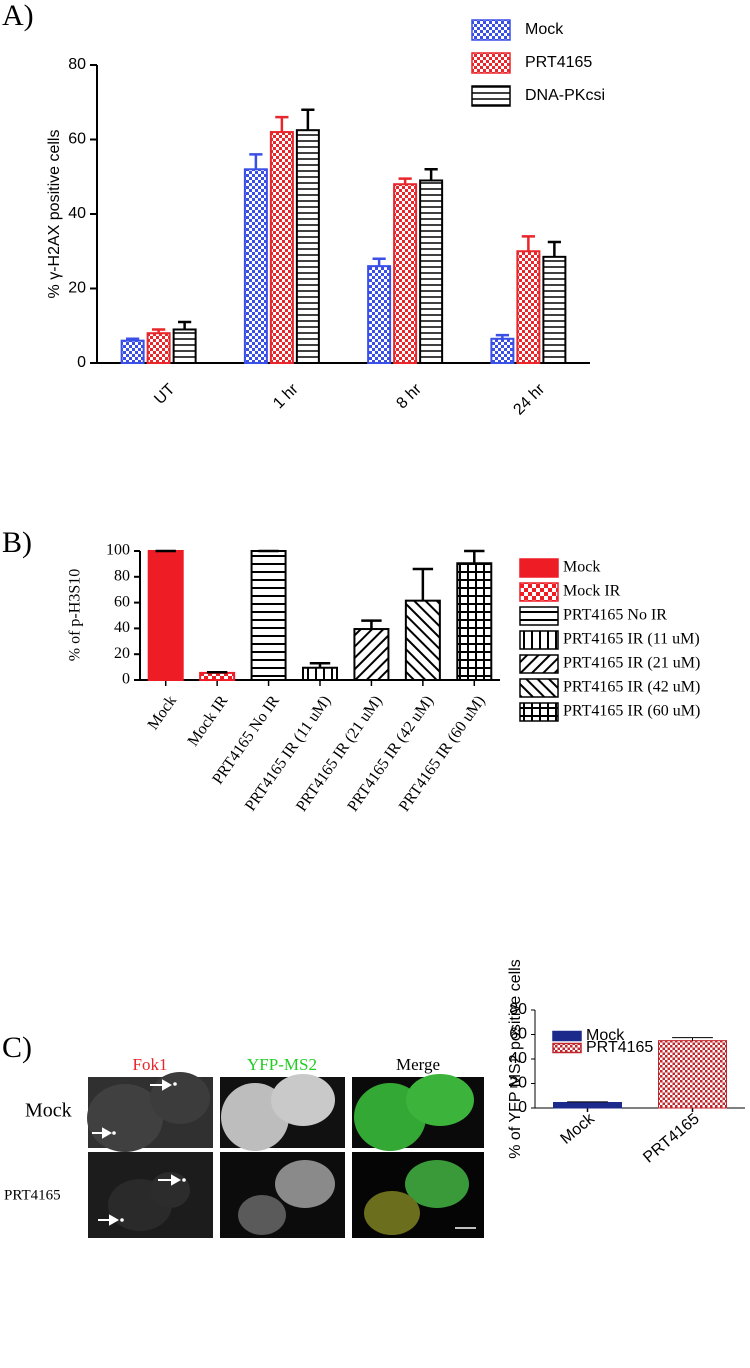 This screenshot has height=1368, width=750. Describe the element at coordinates (54, 214) in the screenshot. I see `y-axis-label: % γ-H2AX positive cells` at that location.